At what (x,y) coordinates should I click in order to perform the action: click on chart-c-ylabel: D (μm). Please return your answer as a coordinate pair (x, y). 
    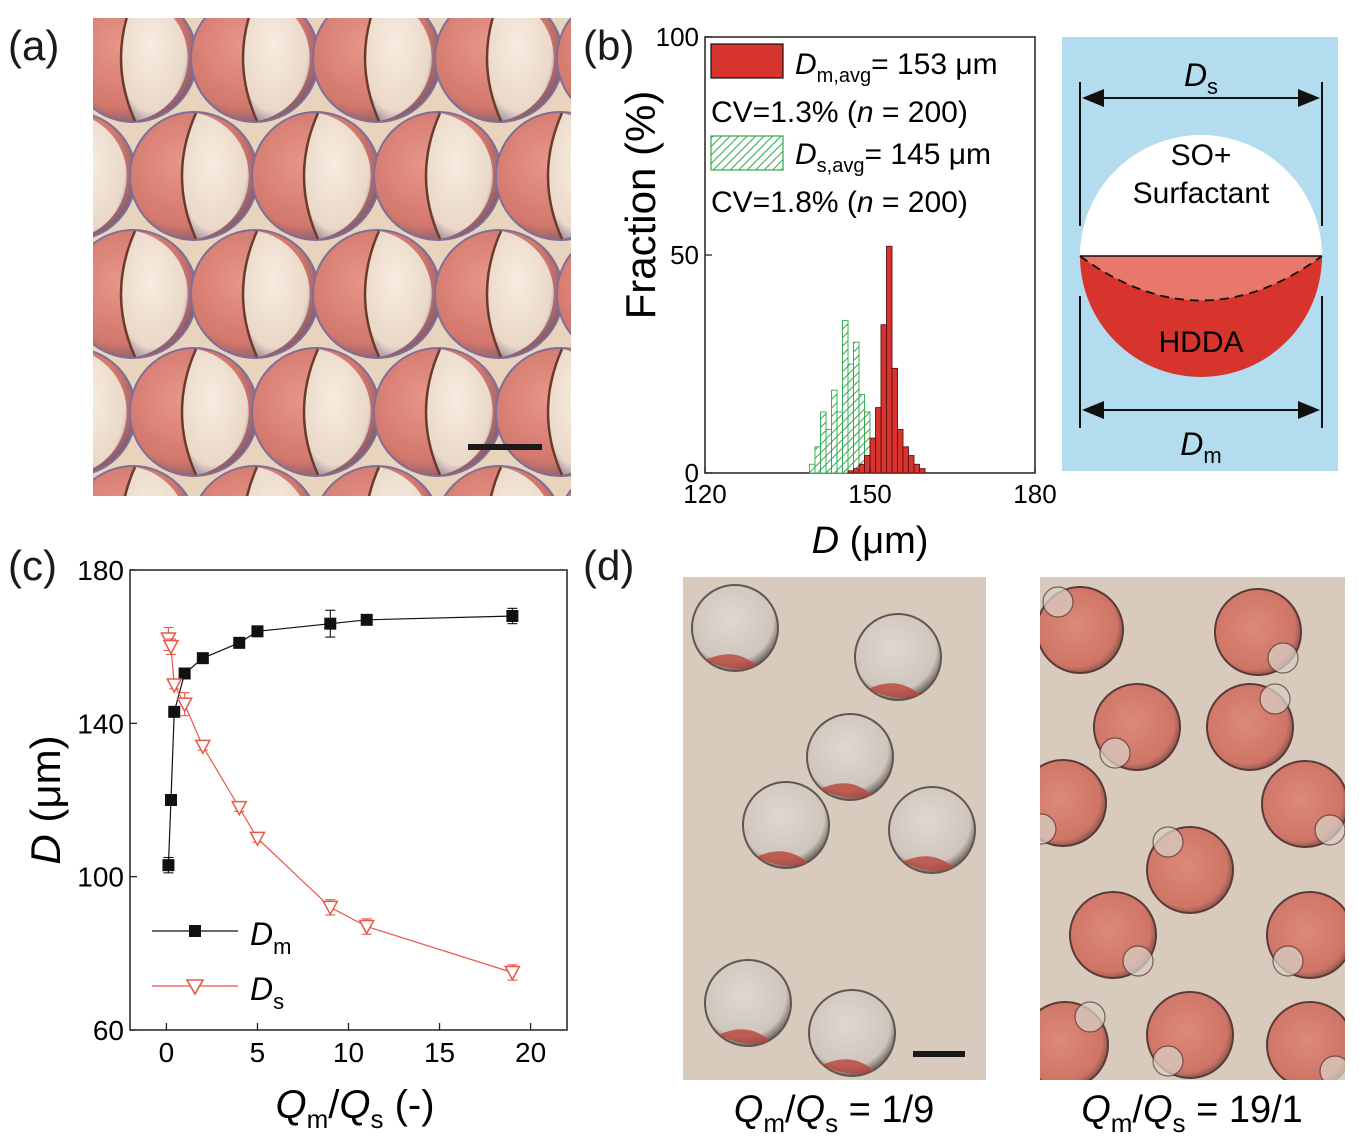
    Looking at the image, I should click on (45, 799).